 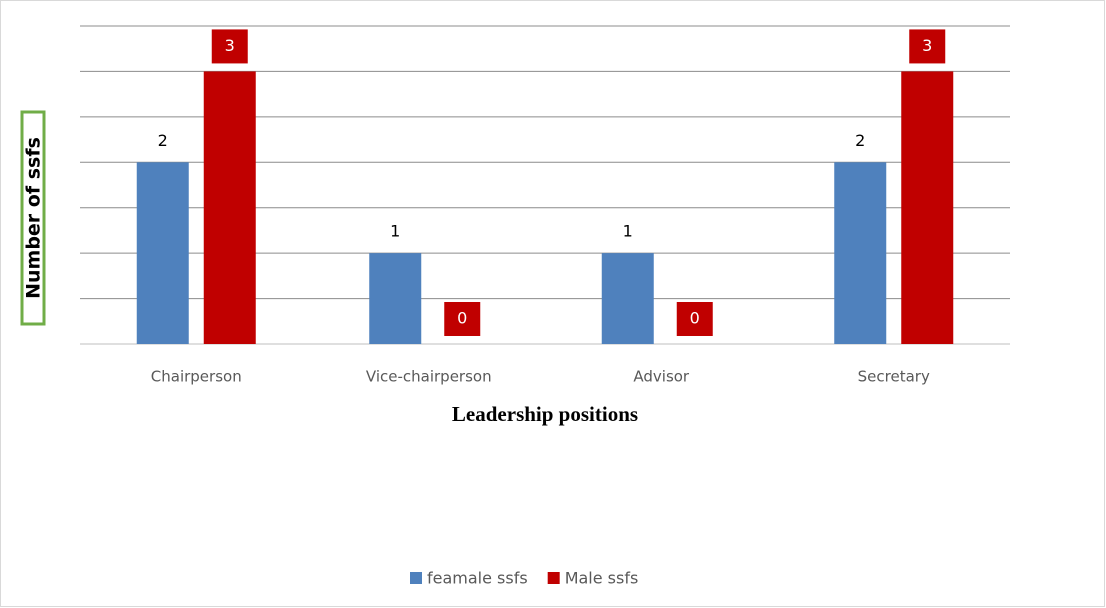 I want to click on x-tick-label: Chairperson, so click(x=196, y=377).